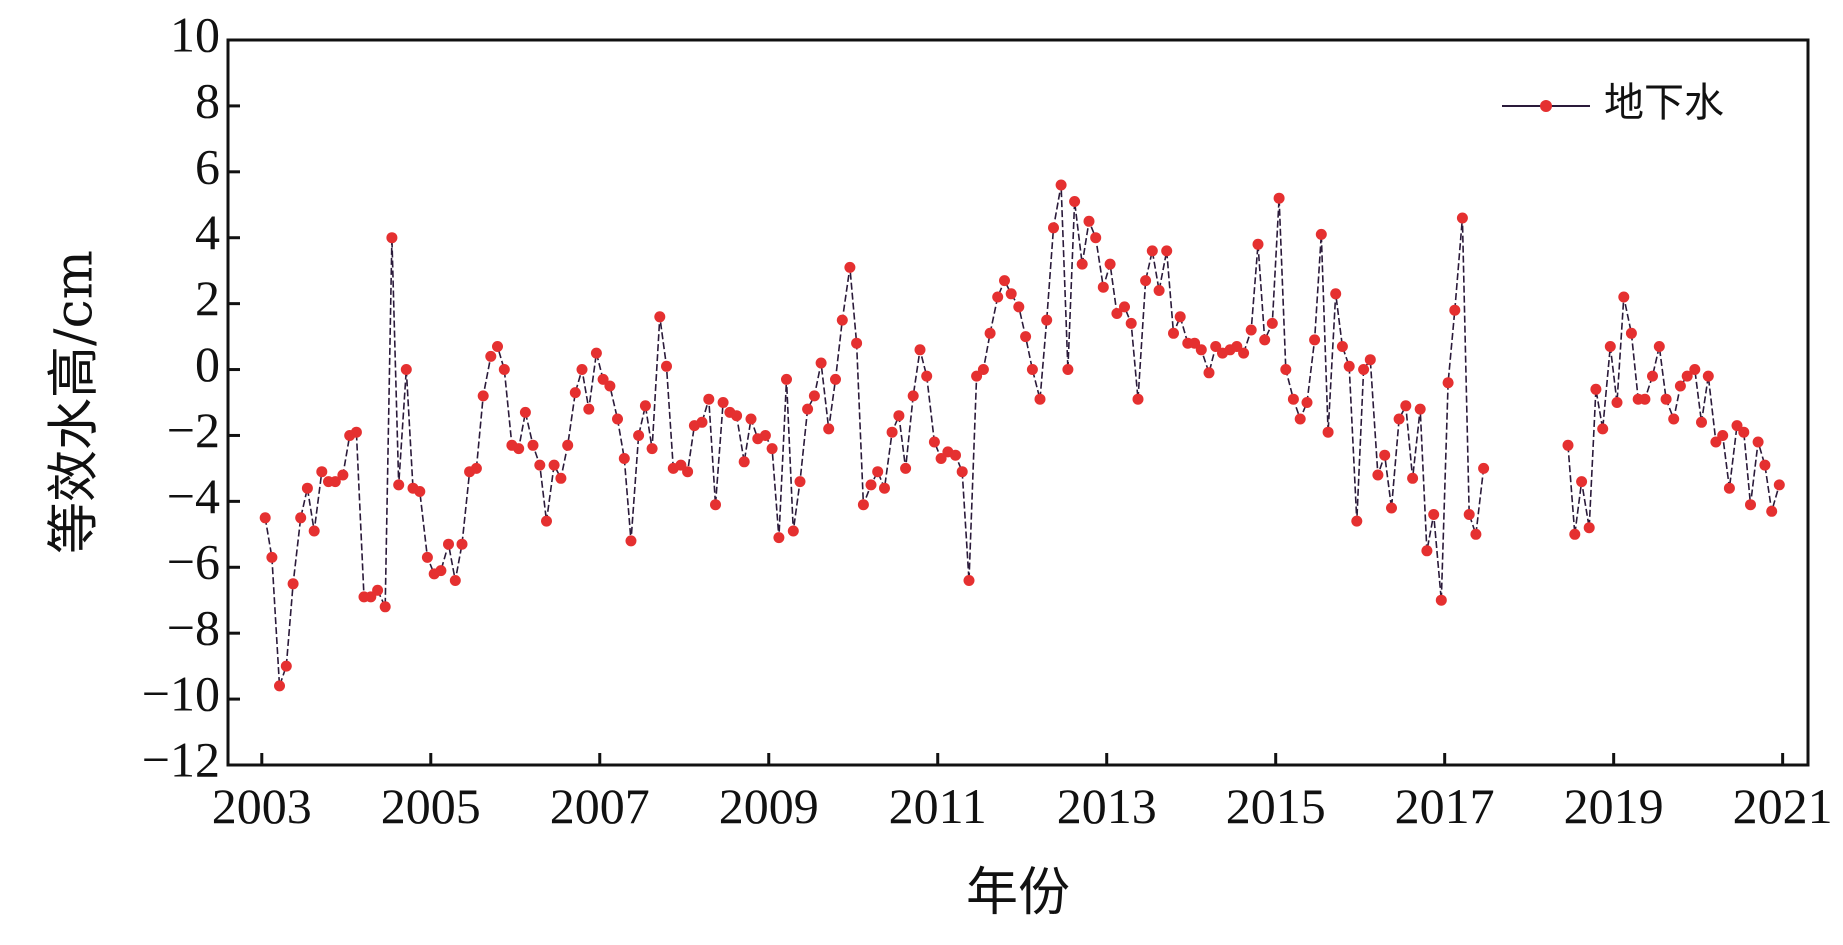 This screenshot has height=945, width=1843. I want to click on y-tick-label: −12, so click(181, 759).